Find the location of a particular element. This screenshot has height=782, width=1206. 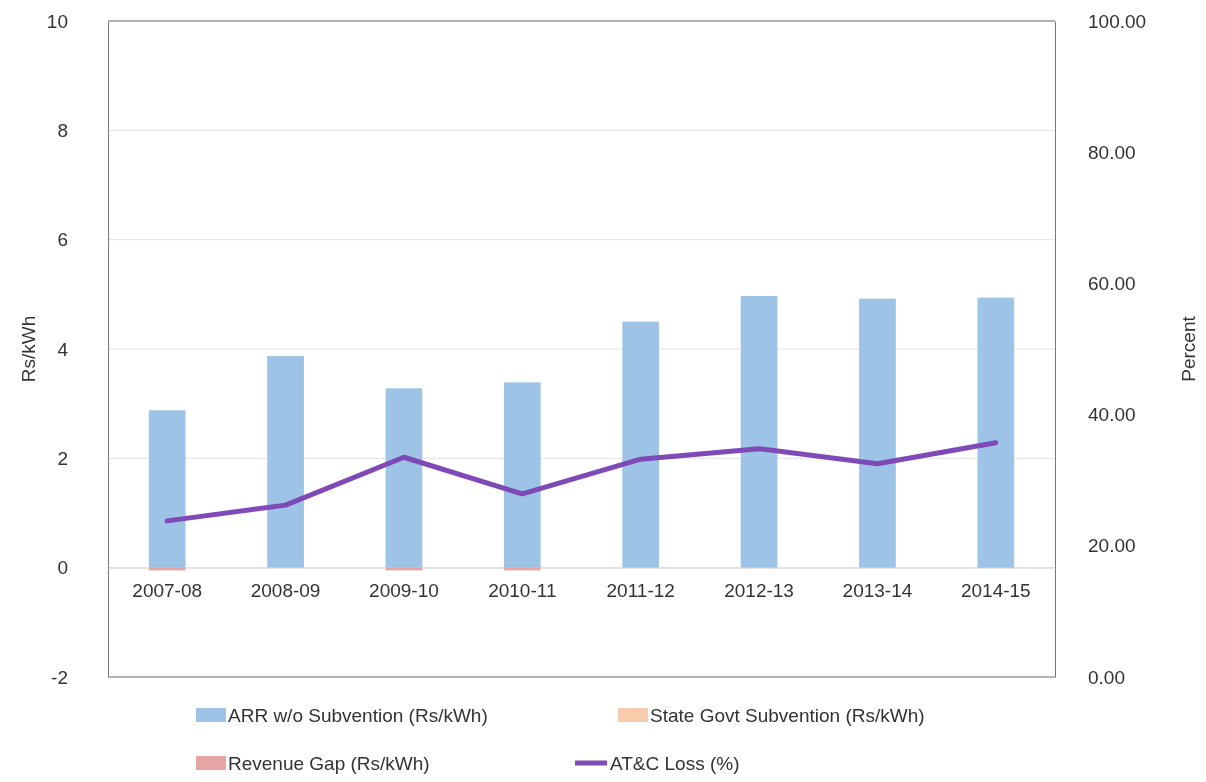

y2-tick-label: 80.00 is located at coordinates (1112, 152).